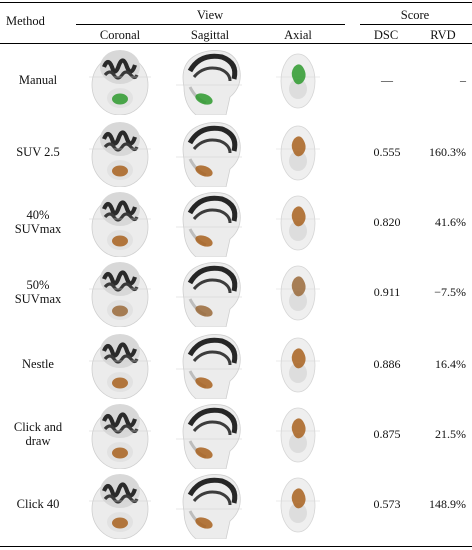 This screenshot has width=472, height=550. I want to click on row-rvd: –, so click(463, 80).